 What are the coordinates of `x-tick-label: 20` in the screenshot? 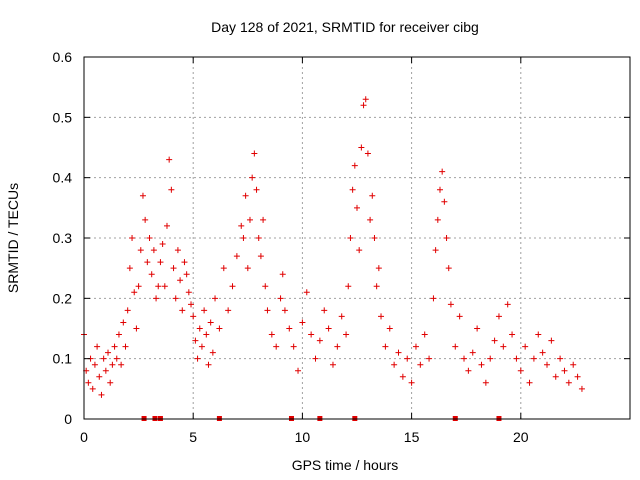 It's located at (521, 437).